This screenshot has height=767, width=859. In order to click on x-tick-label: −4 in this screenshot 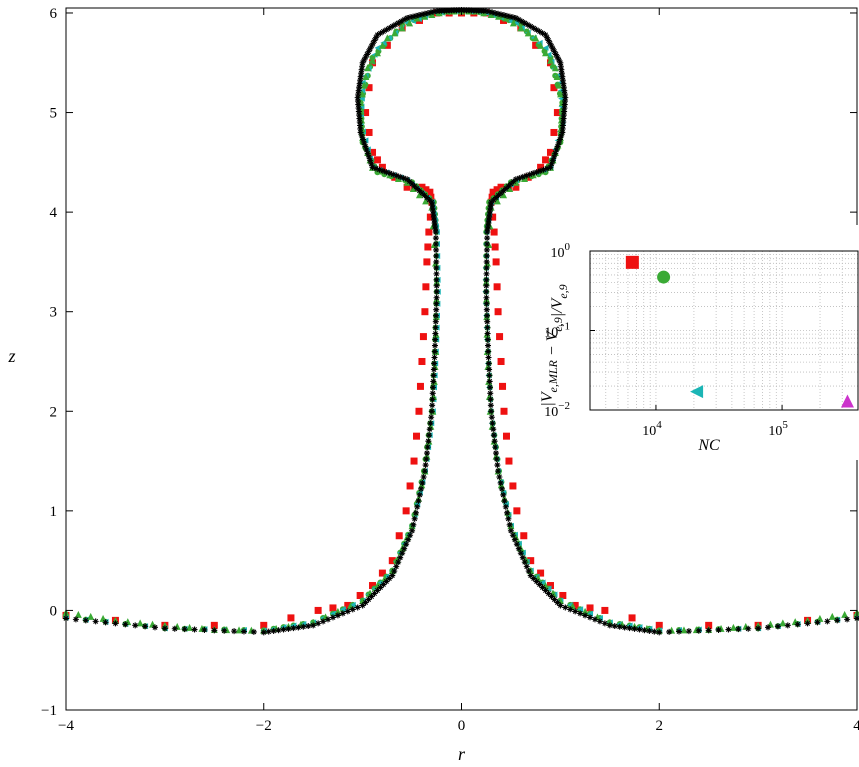, I will do `click(66, 726)`.